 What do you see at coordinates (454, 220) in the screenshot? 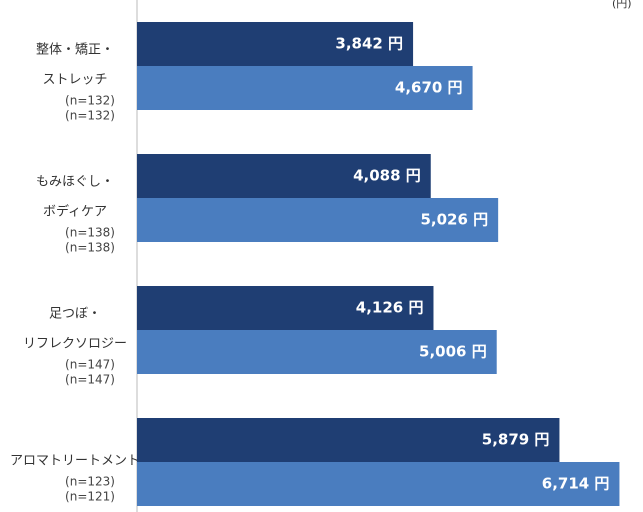
I see `value-label: 5,026 円` at bounding box center [454, 220].